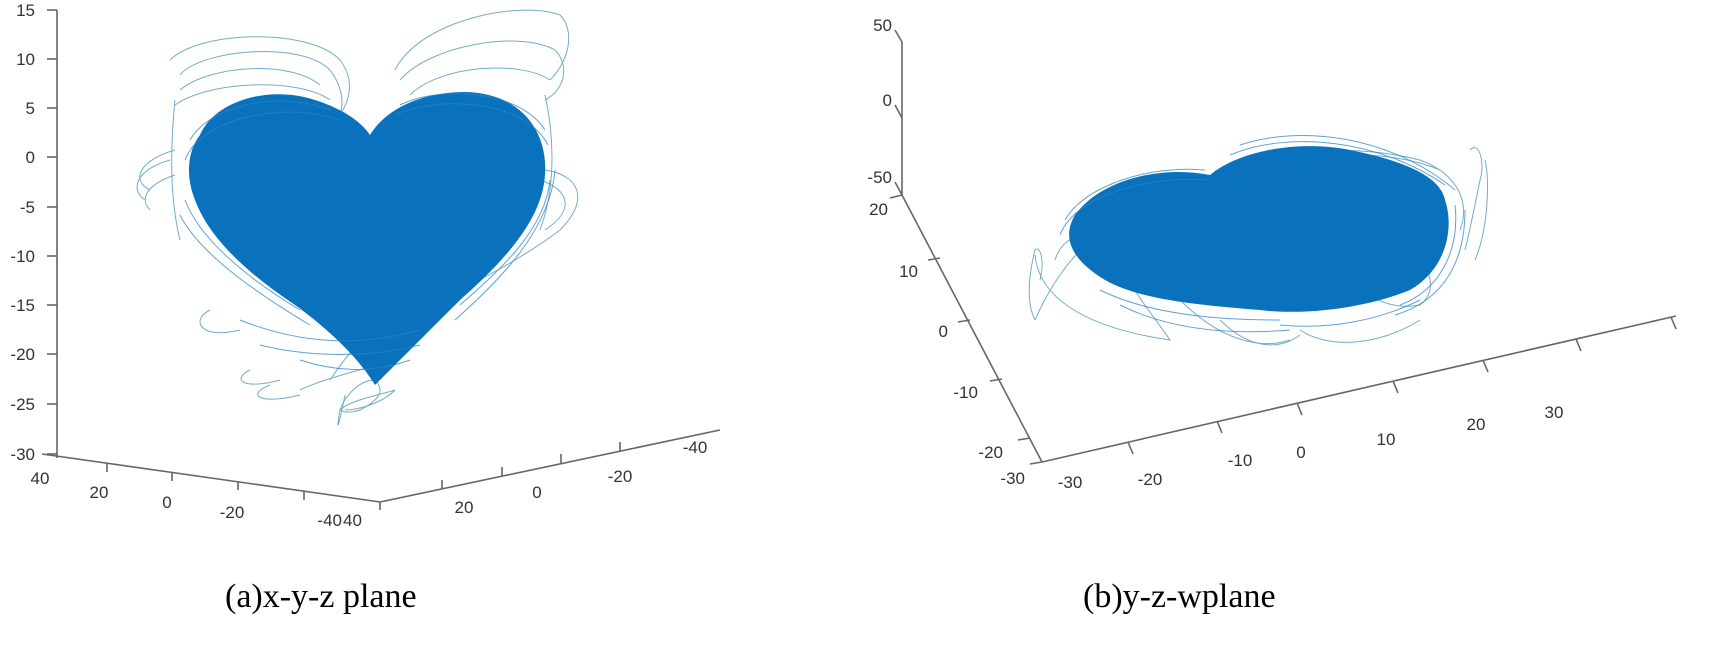 This screenshot has width=1714, height=646. Describe the element at coordinates (882, 25) in the screenshot. I see `svg-text: 50` at that location.